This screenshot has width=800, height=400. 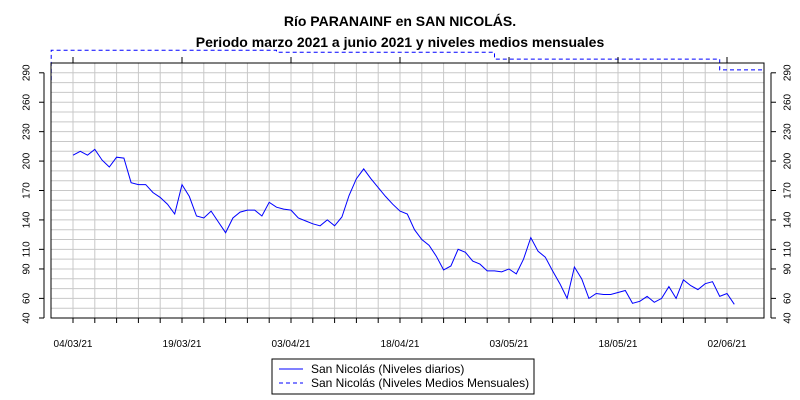 What do you see at coordinates (509, 344) in the screenshot?
I see `x-tick-label: 03/05/21` at bounding box center [509, 344].